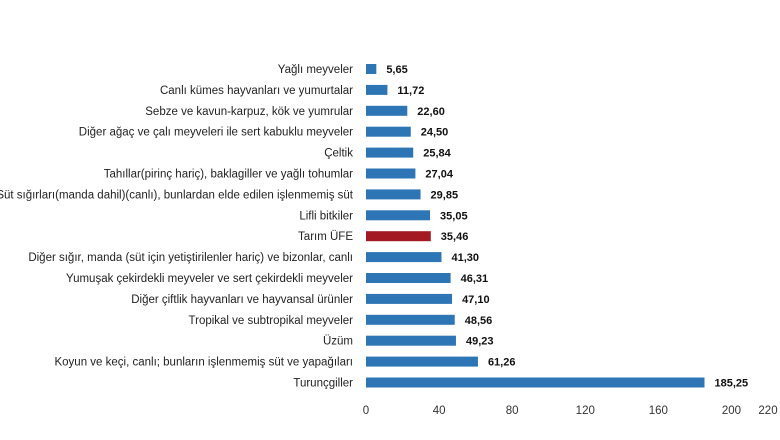  I want to click on value-label-7: 35,05, so click(454, 216).